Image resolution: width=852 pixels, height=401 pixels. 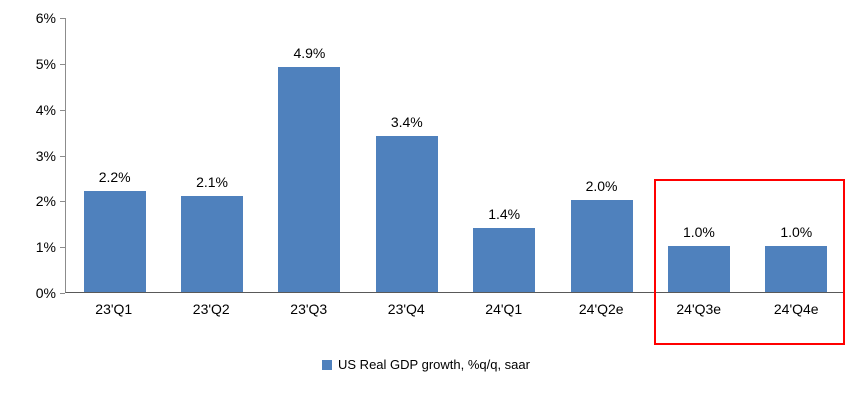 What do you see at coordinates (114, 155) in the screenshot?
I see `bar-slot: 2.2%` at bounding box center [114, 155].